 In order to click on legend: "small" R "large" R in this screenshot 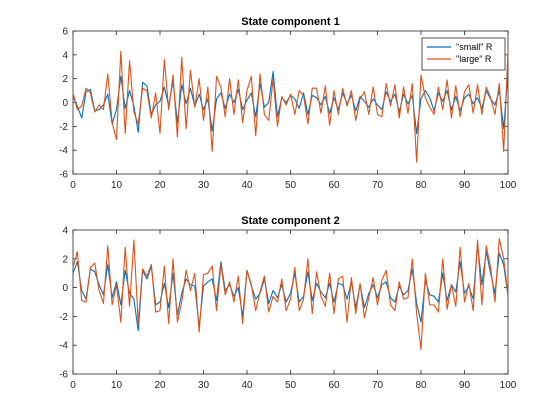, I will do `click(463, 54)`.